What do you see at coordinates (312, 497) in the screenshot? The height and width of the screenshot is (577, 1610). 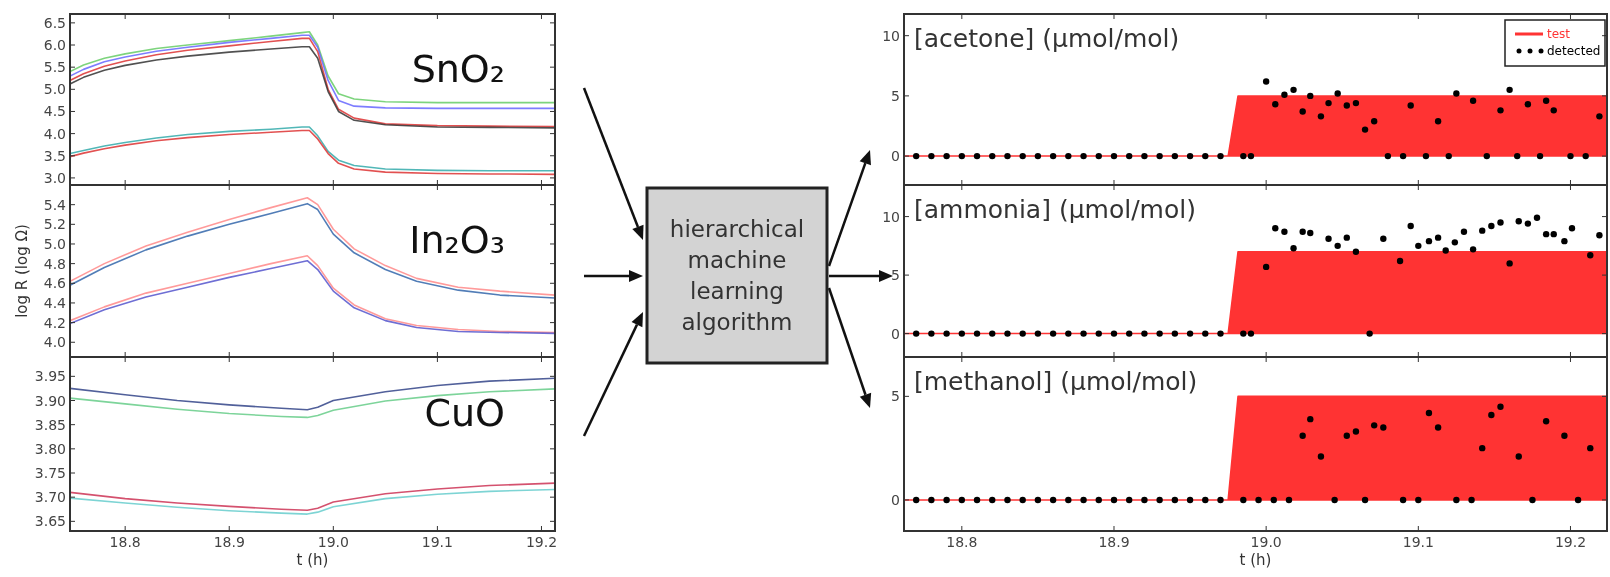 I see `line-series` at bounding box center [312, 497].